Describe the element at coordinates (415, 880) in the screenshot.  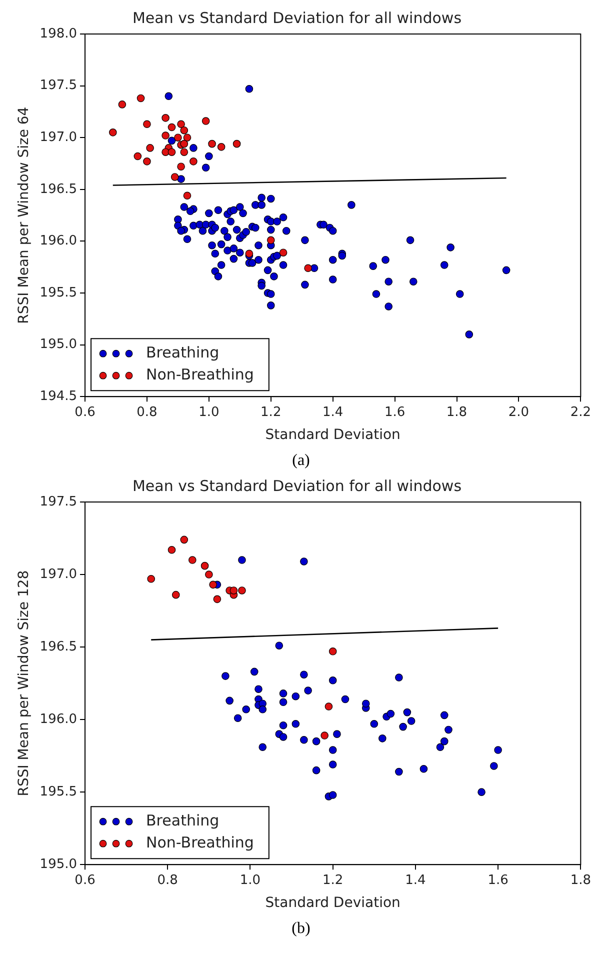
I see `x-tick-label: 1.4` at that location.